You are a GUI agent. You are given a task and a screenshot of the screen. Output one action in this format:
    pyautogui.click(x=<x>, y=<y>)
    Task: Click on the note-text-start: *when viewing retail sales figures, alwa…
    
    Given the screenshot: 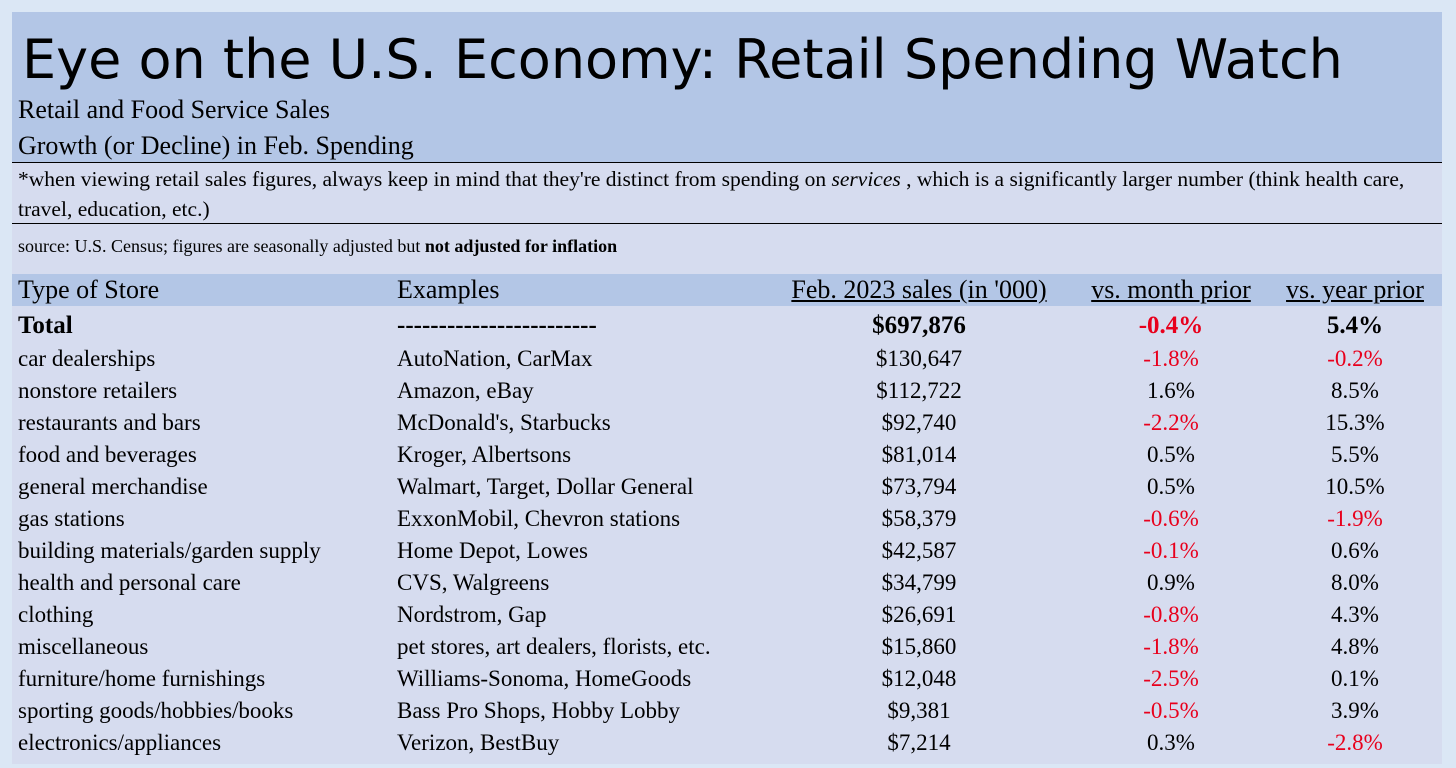 What is the action you would take?
    pyautogui.click(x=425, y=179)
    